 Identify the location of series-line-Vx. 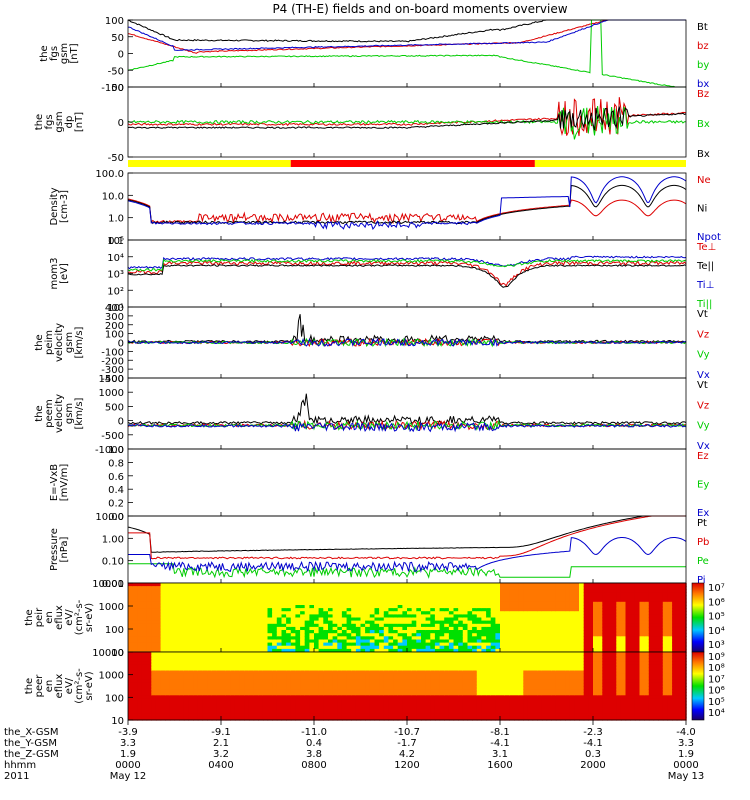
(407, 427).